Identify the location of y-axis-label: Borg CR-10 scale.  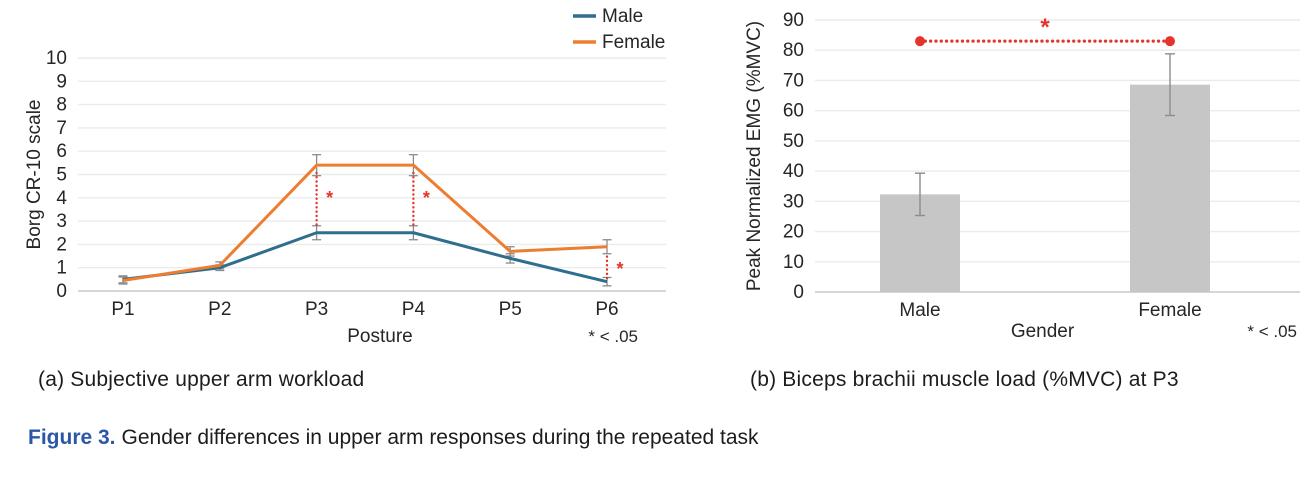
(34, 175).